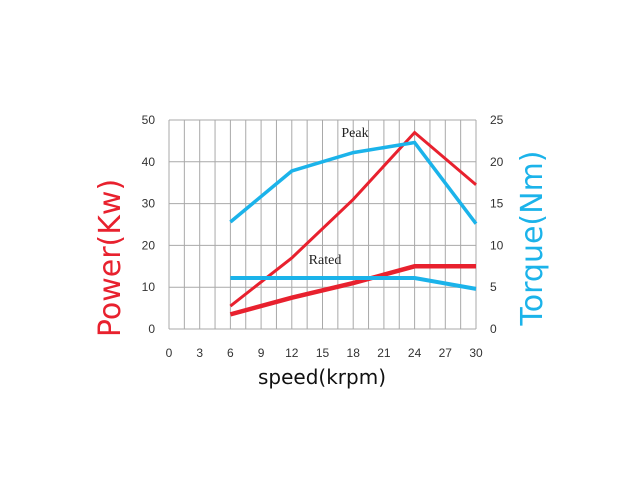 Image resolution: width=636 pixels, height=490 pixels. What do you see at coordinates (292, 353) in the screenshot?
I see `x-tick-label: 12` at bounding box center [292, 353].